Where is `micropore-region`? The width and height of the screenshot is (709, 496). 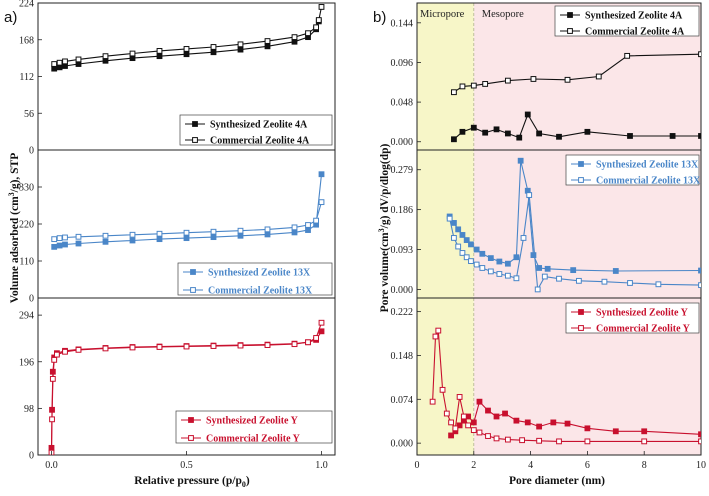
micropore-region is located at coordinates (445, 229).